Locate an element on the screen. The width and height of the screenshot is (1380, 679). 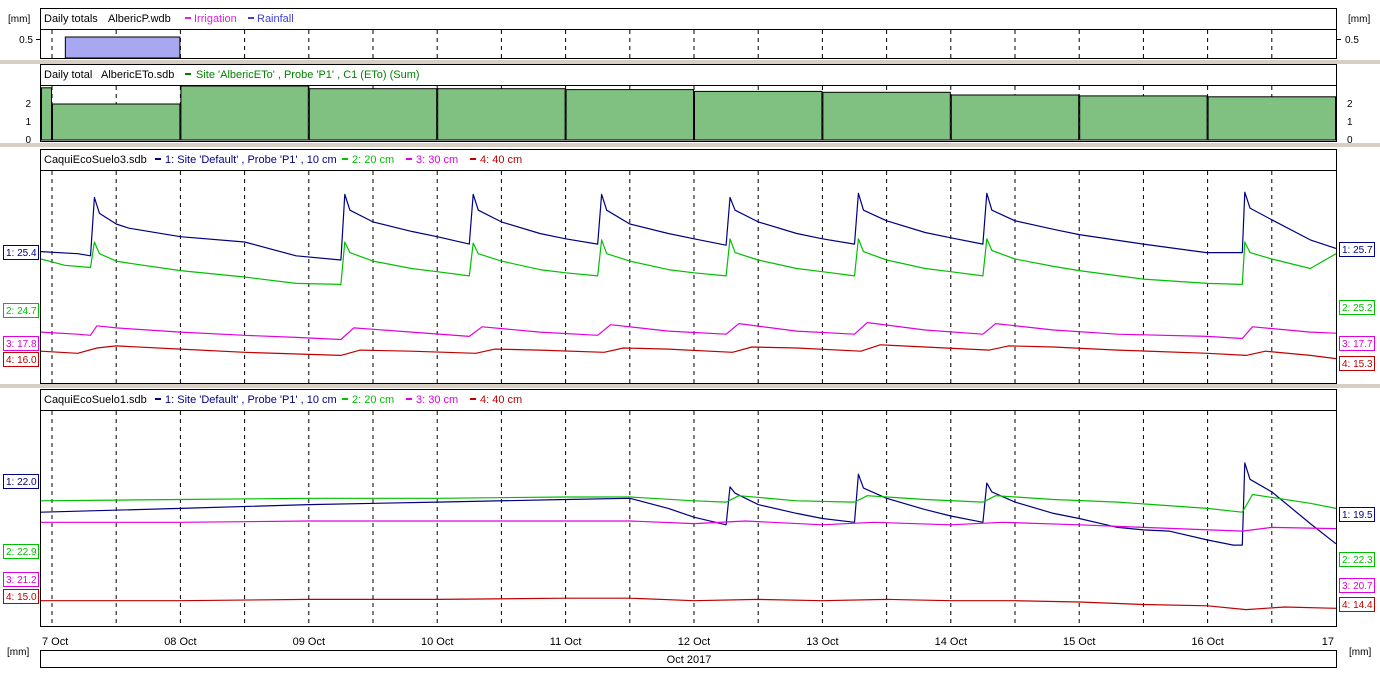
eto-tick-0-left: 0 is located at coordinates (28, 140).